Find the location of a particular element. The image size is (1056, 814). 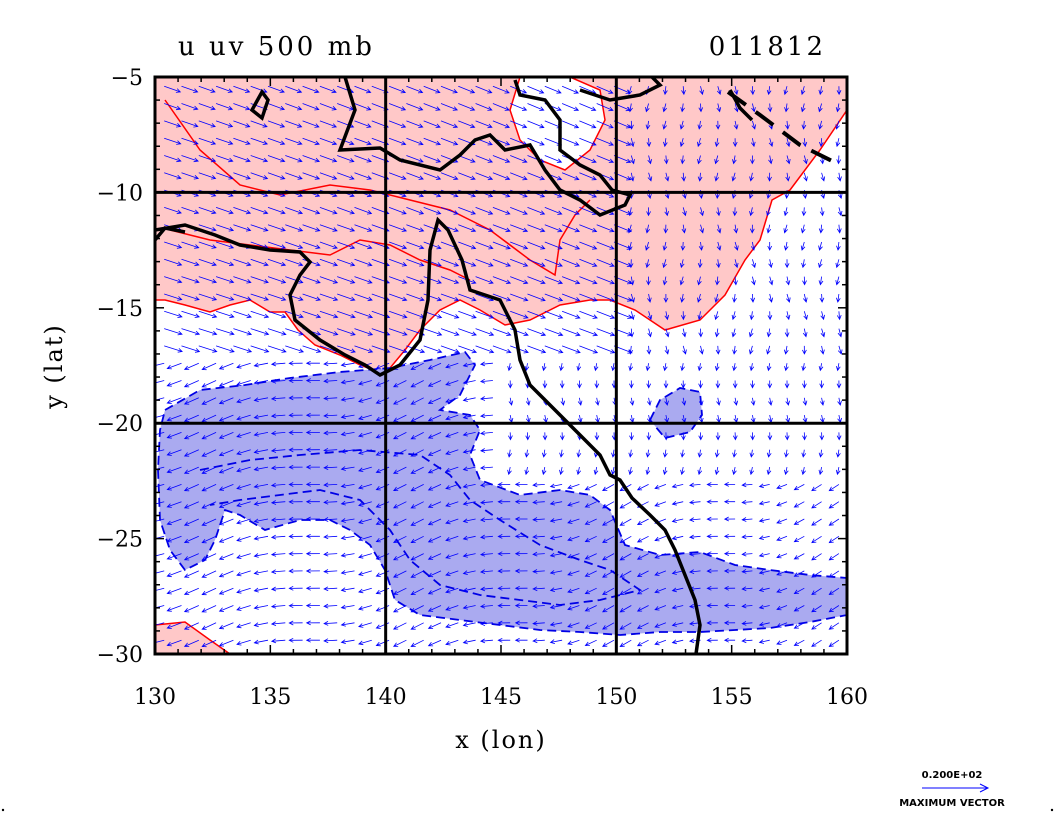

chart-title-left: u uv 500 mb is located at coordinates (276, 47).